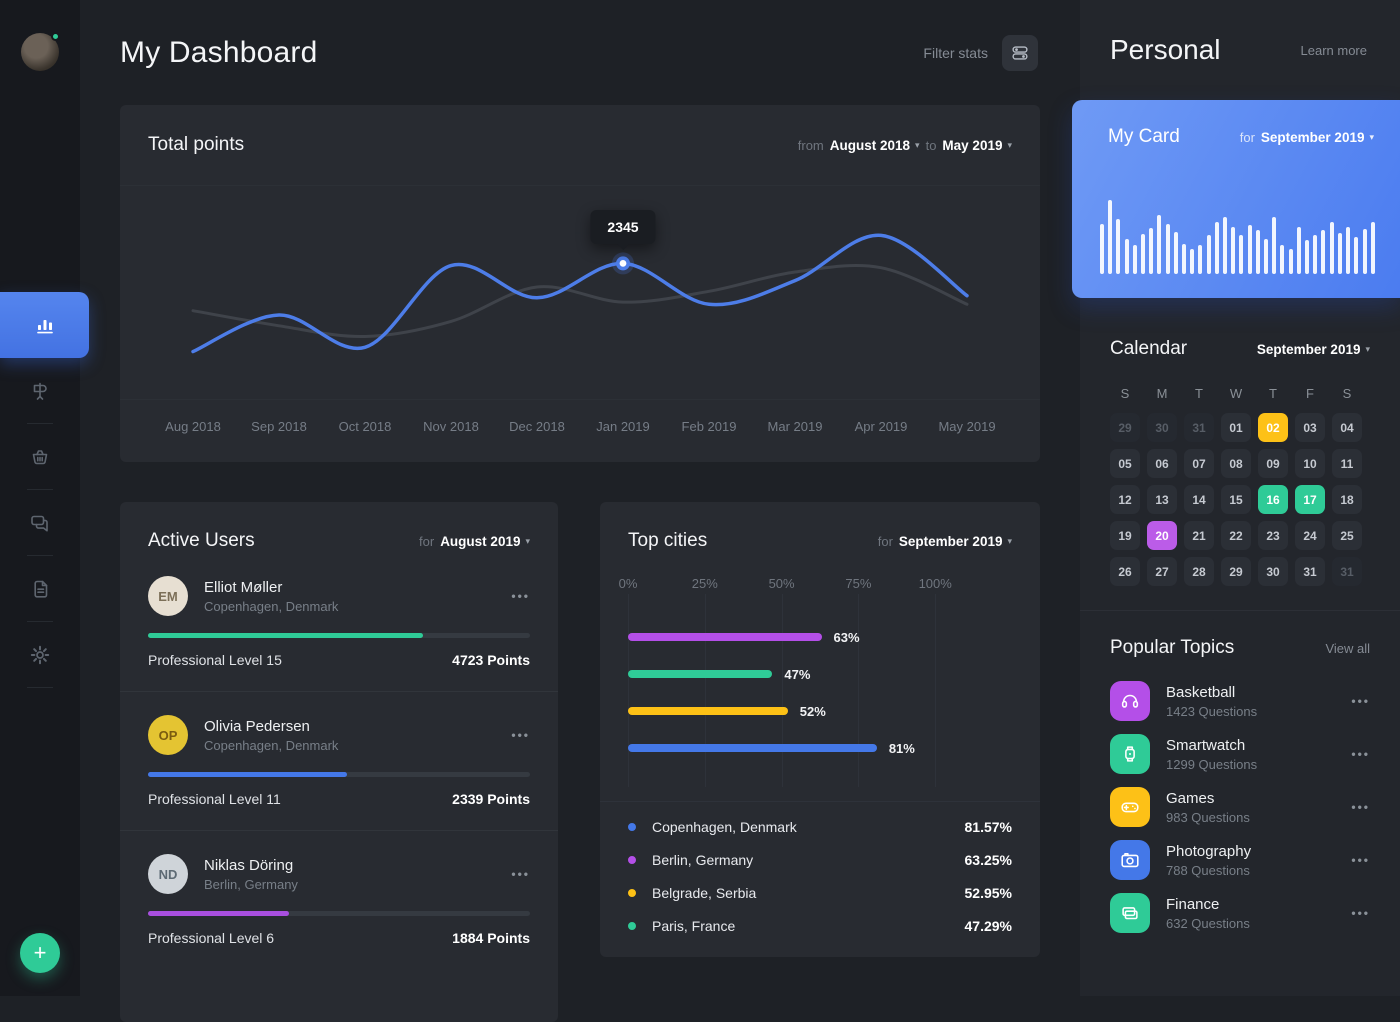 Image resolution: width=1400 pixels, height=1022 pixels. I want to click on calendar-day: 25, so click(1347, 535).